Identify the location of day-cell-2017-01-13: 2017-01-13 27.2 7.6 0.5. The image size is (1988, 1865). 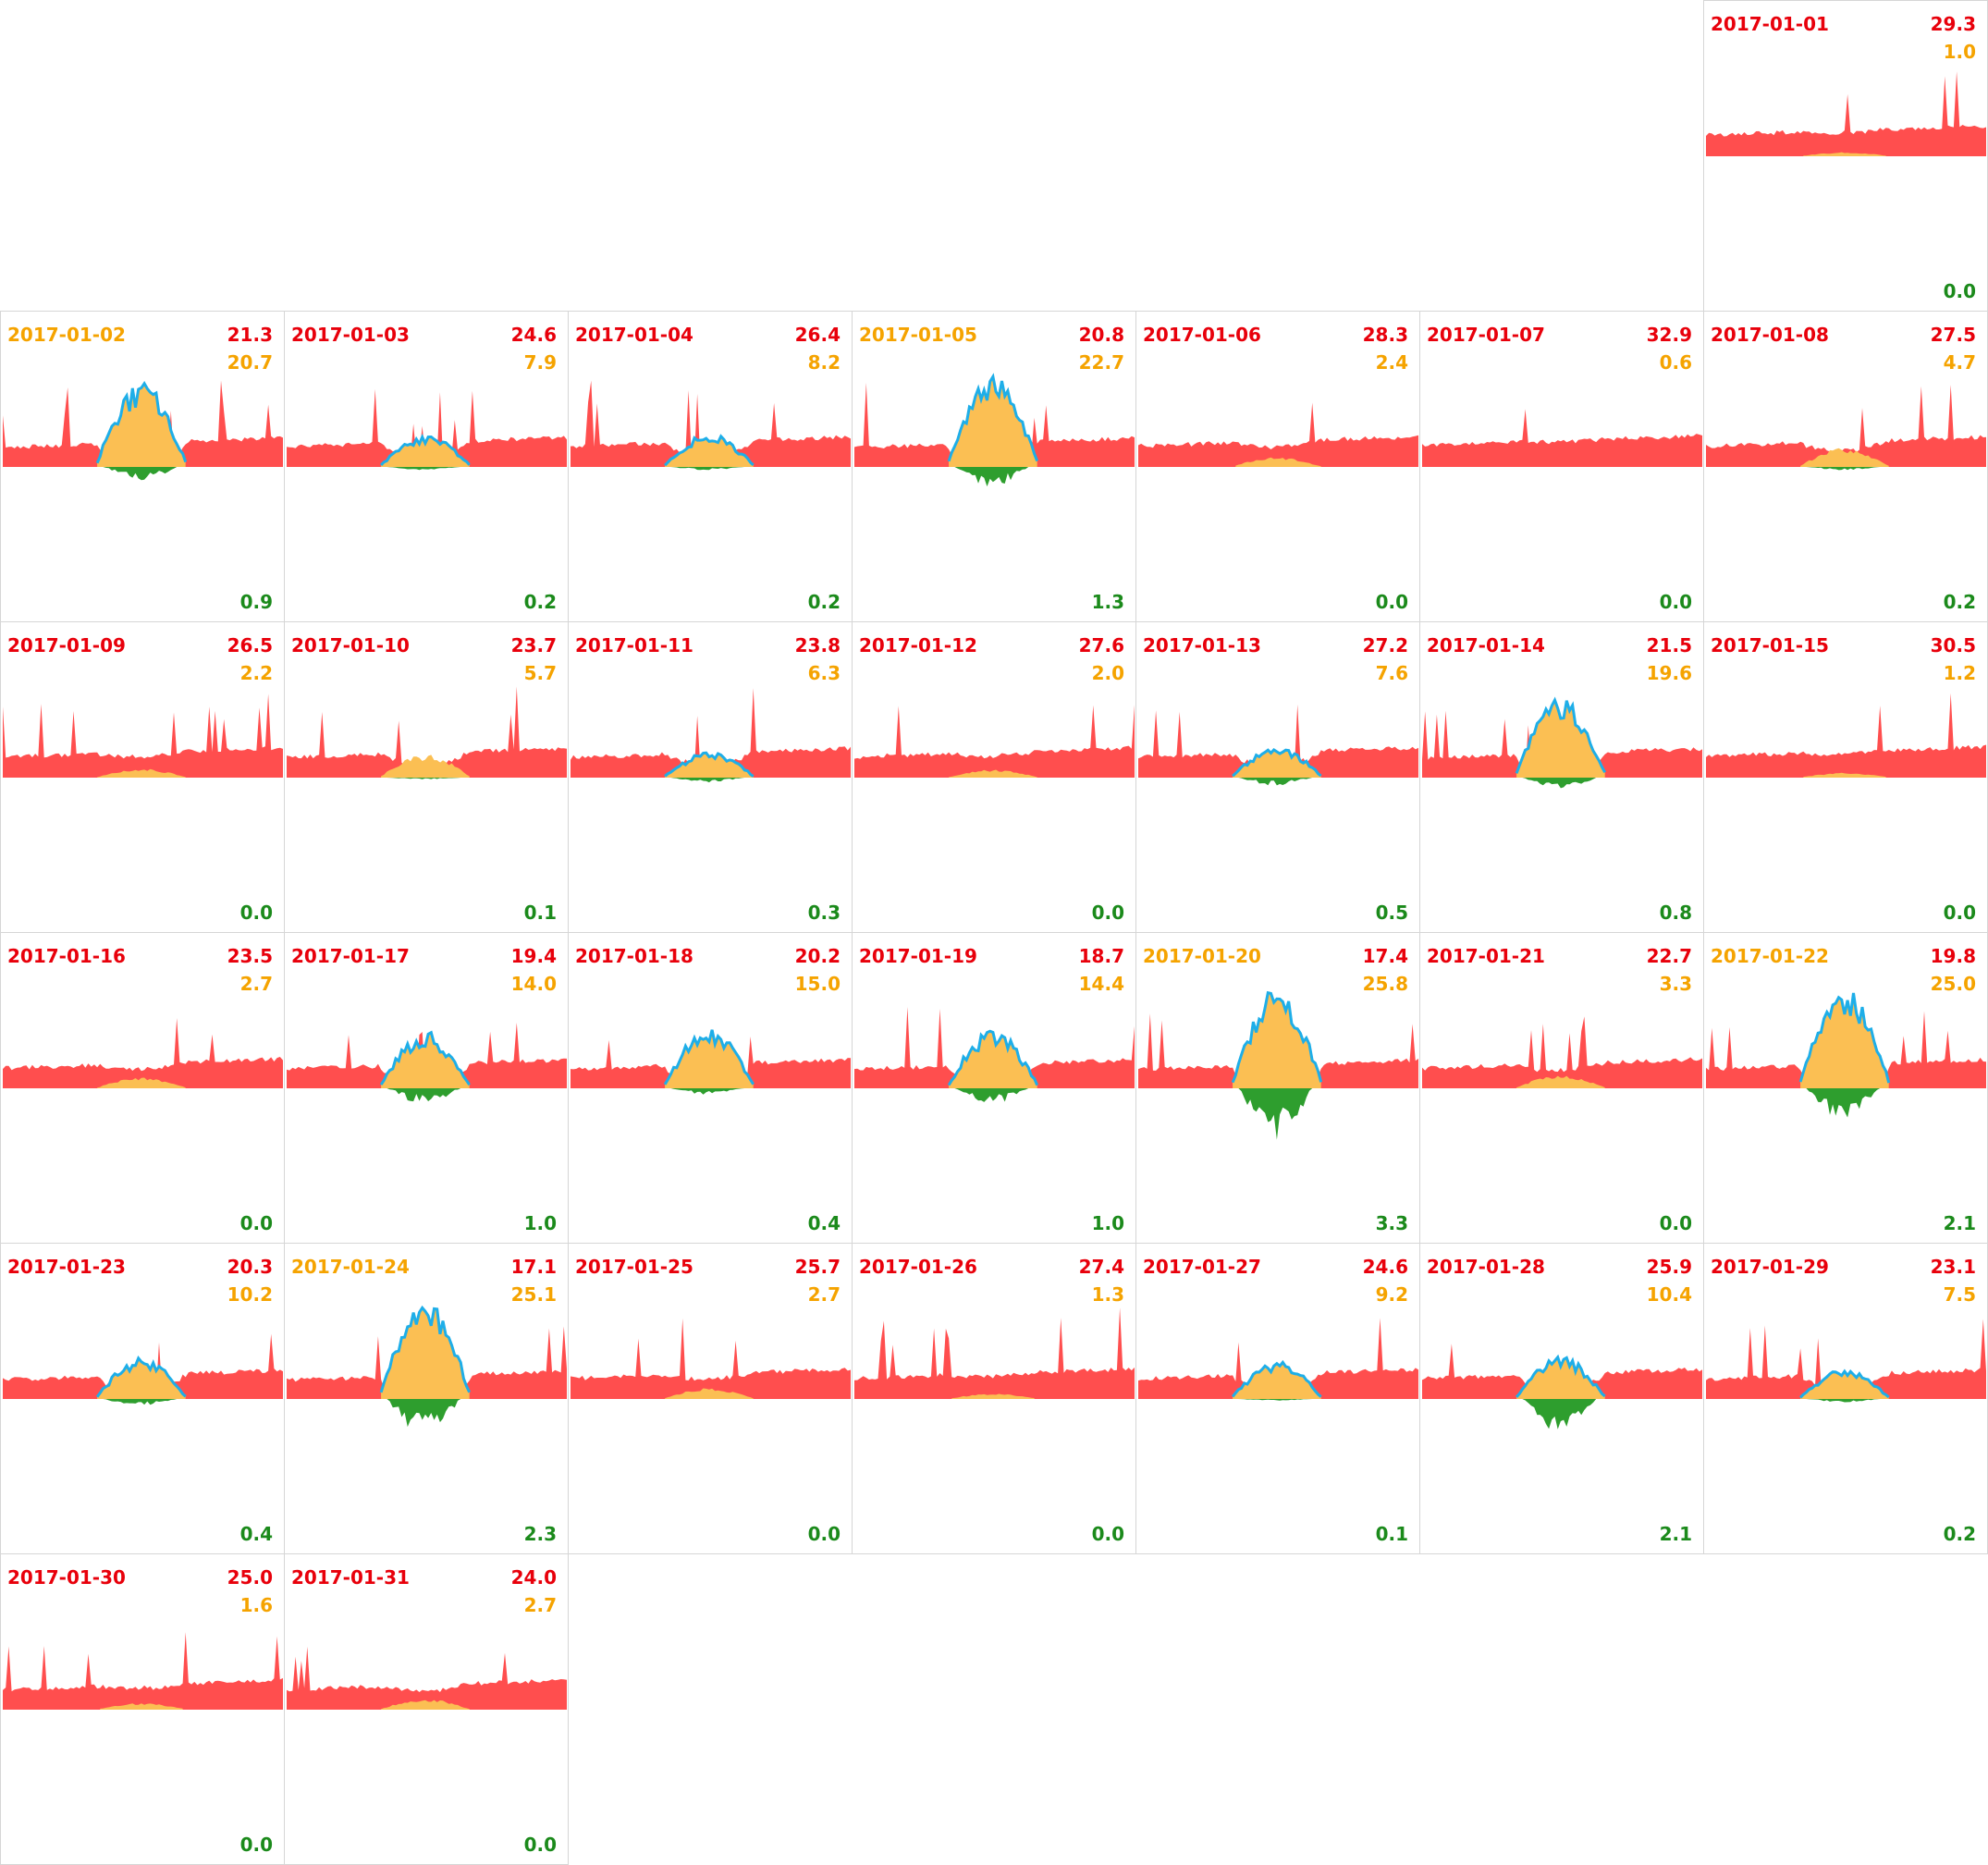
(1277, 777).